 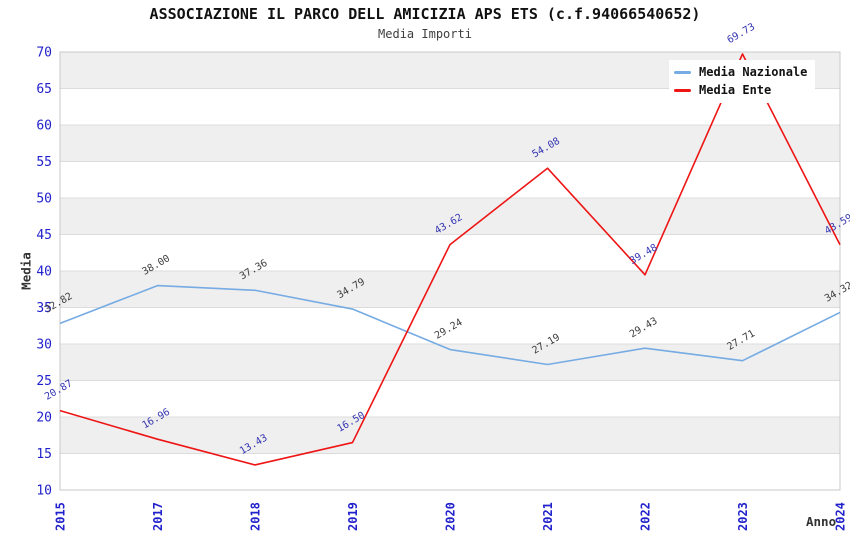 I want to click on y-tick-label: 10, so click(x=44, y=491).